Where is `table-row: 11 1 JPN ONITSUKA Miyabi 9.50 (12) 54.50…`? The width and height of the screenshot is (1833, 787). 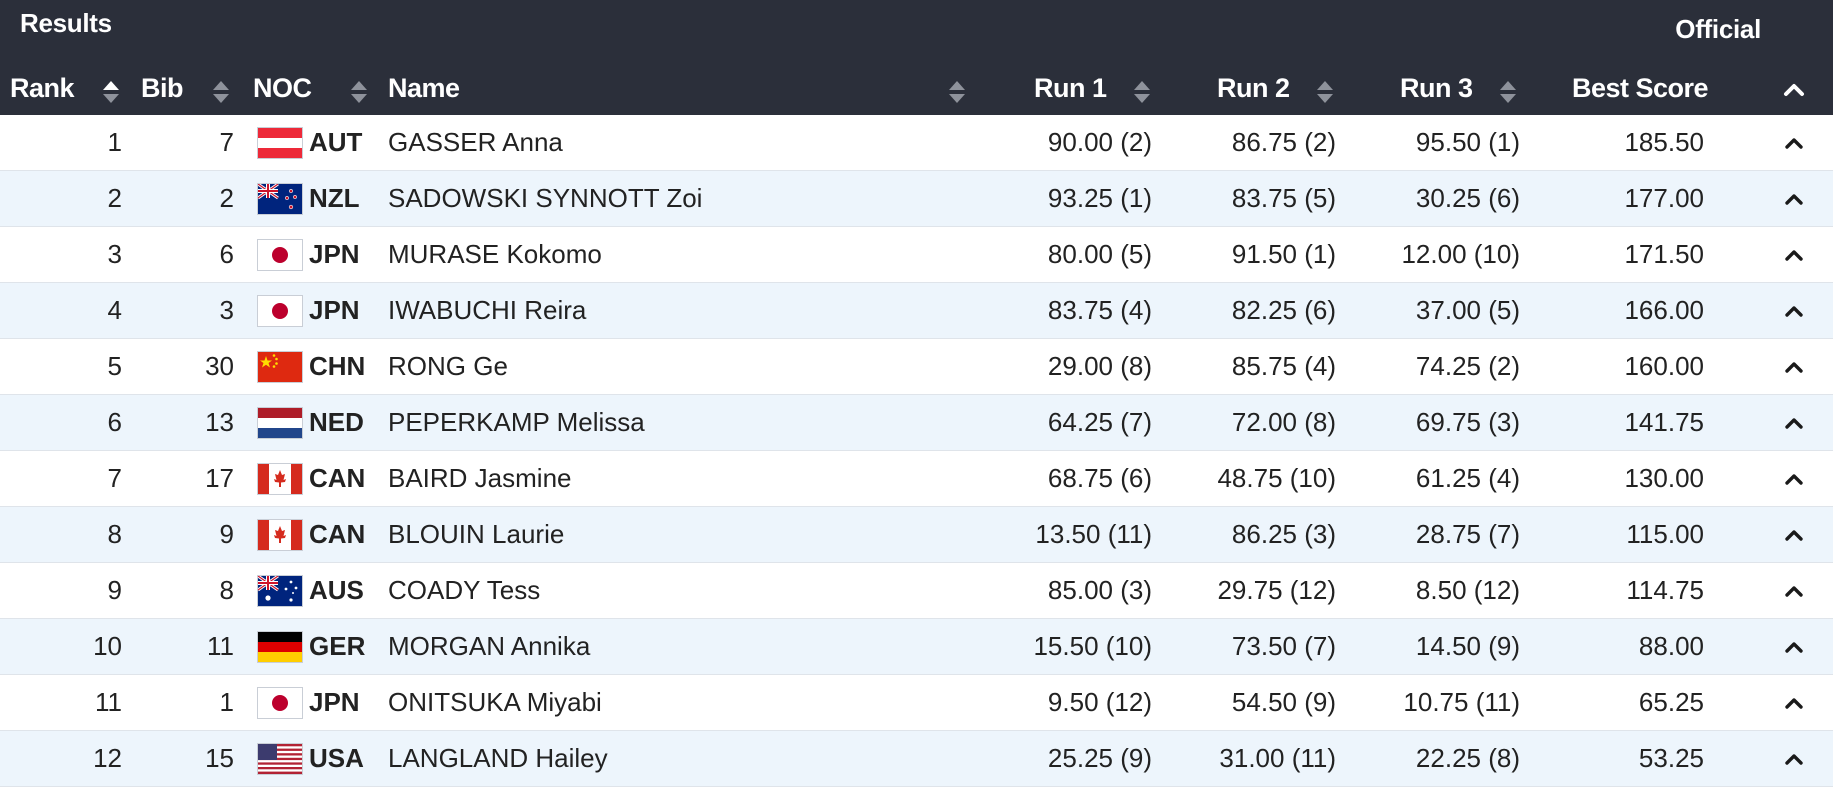
table-row: 11 1 JPN ONITSUKA Miyabi 9.50 (12) 54.50… is located at coordinates (916, 703).